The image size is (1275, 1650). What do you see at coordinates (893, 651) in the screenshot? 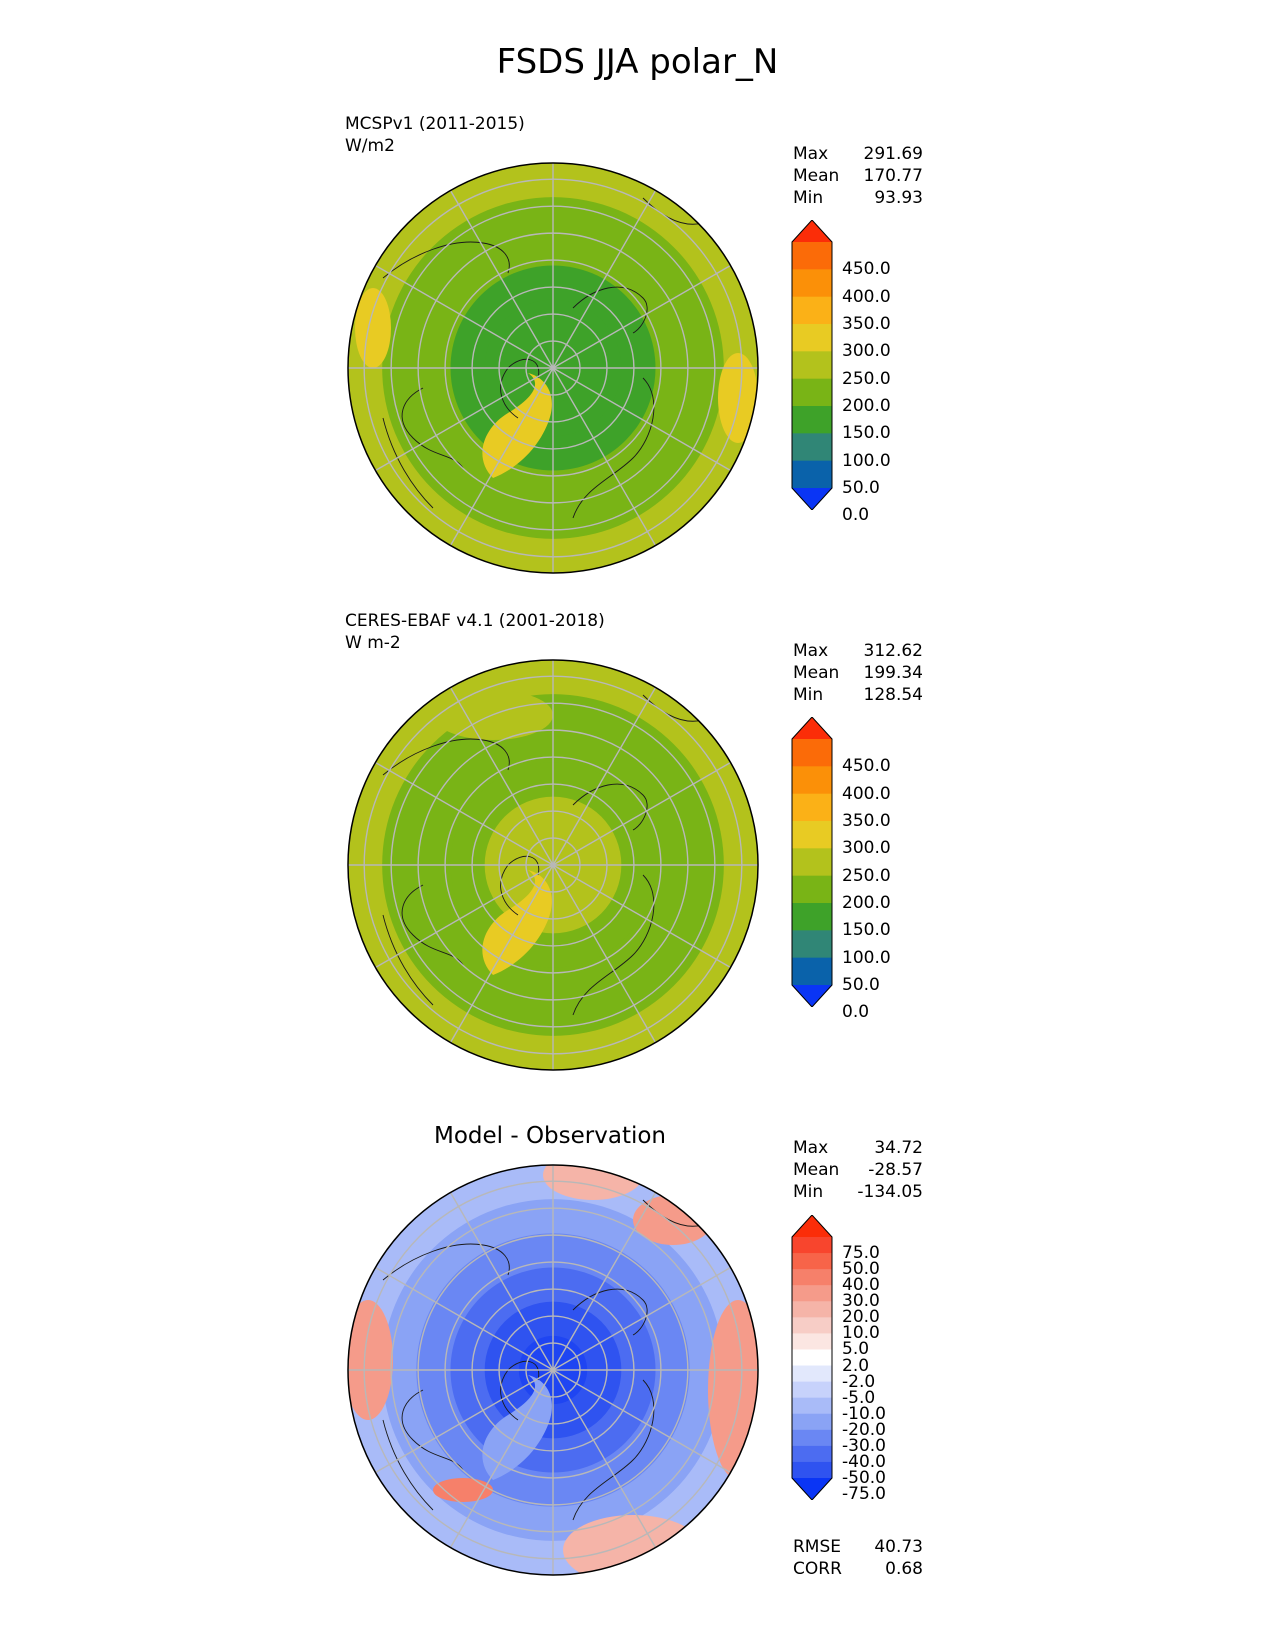
I see `max-value: 312.62` at bounding box center [893, 651].